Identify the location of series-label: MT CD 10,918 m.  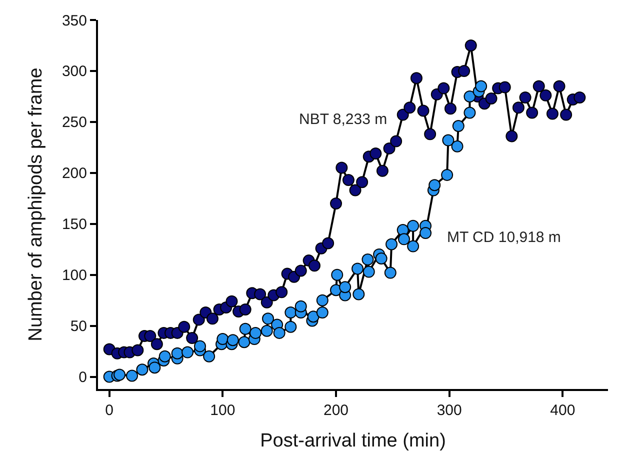
(504, 237).